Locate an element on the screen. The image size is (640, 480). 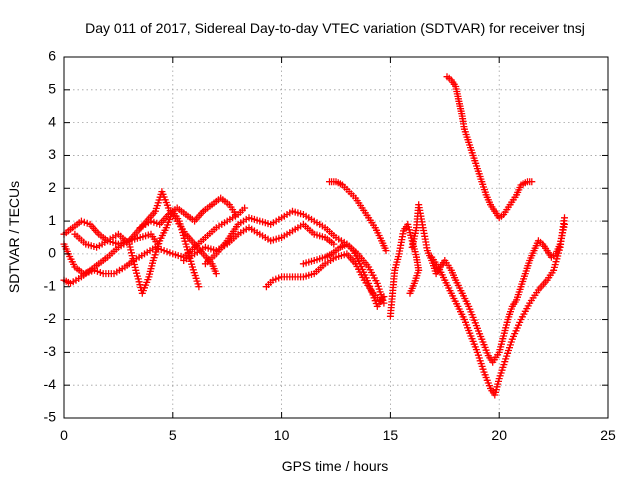
x-tick-label: 15 is located at coordinates (391, 435).